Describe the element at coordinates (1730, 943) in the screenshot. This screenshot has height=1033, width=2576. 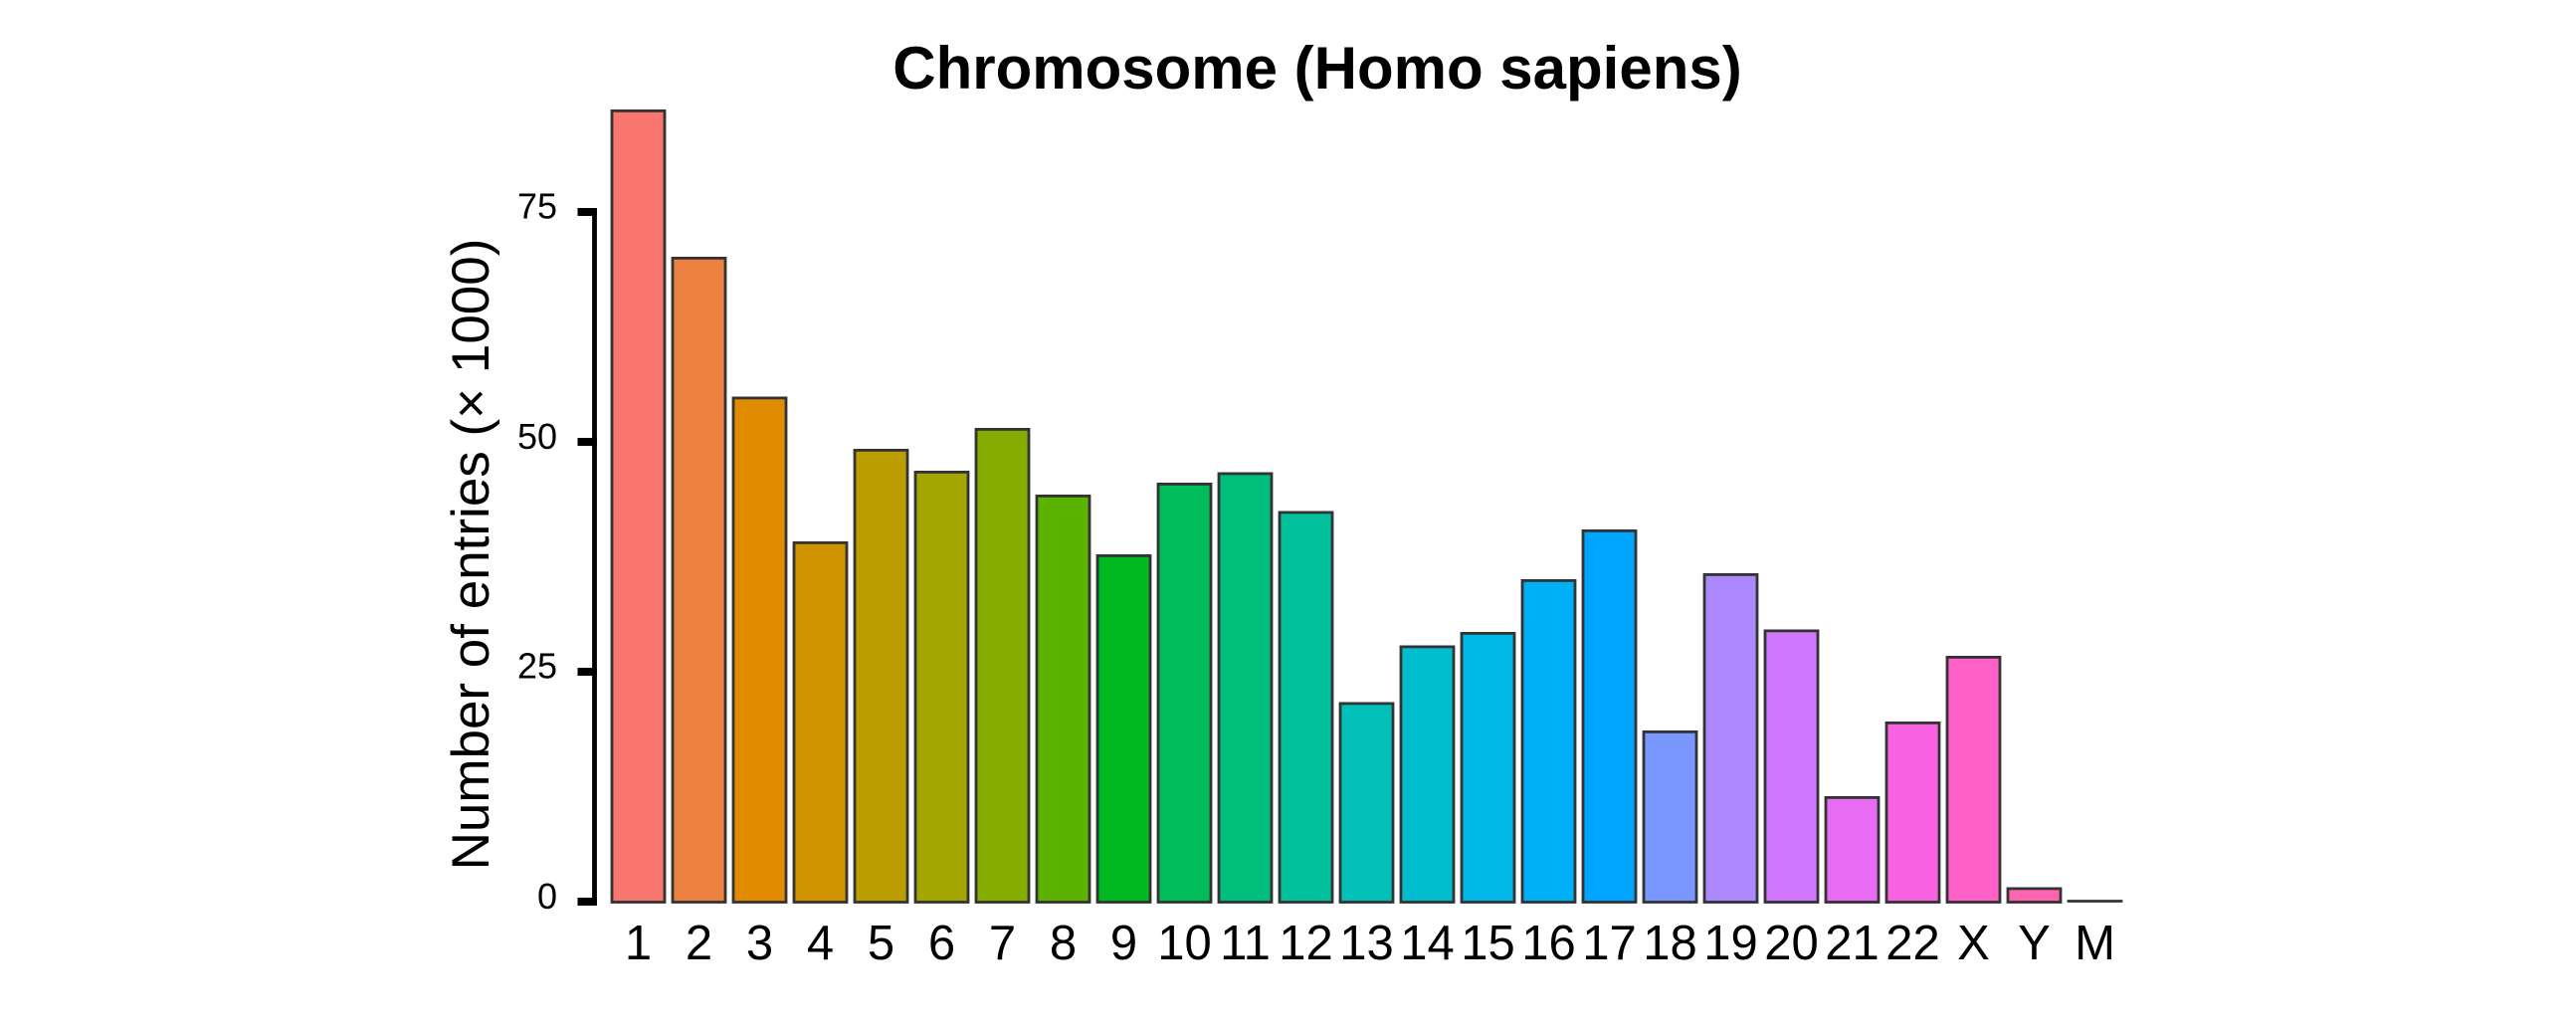
I see `svg-text: 19` at that location.